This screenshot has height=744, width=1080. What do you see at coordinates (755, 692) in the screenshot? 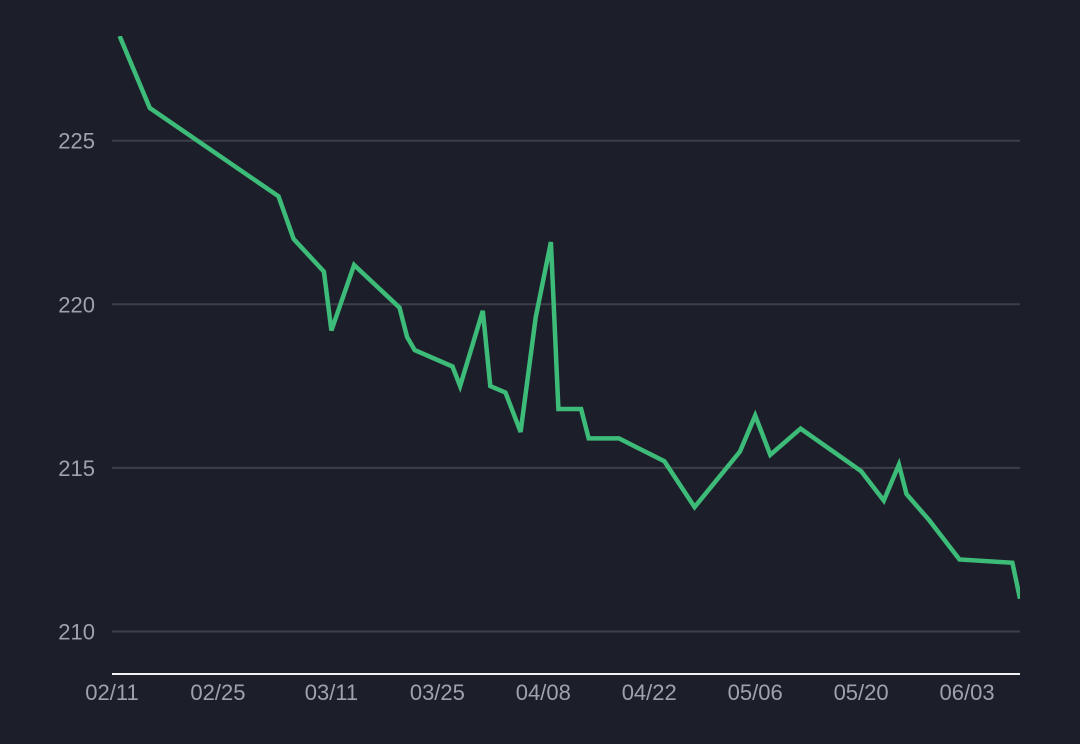
I see `x-tick-label-05-06: 05/06` at bounding box center [755, 692].